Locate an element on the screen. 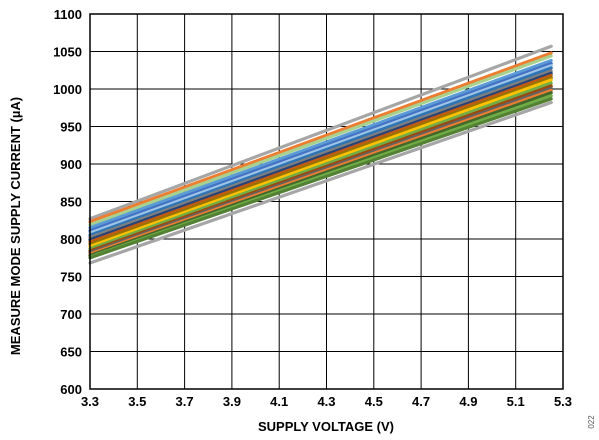 Image resolution: width=599 pixels, height=440 pixels. x-tick-label: 3.3 is located at coordinates (90, 401).